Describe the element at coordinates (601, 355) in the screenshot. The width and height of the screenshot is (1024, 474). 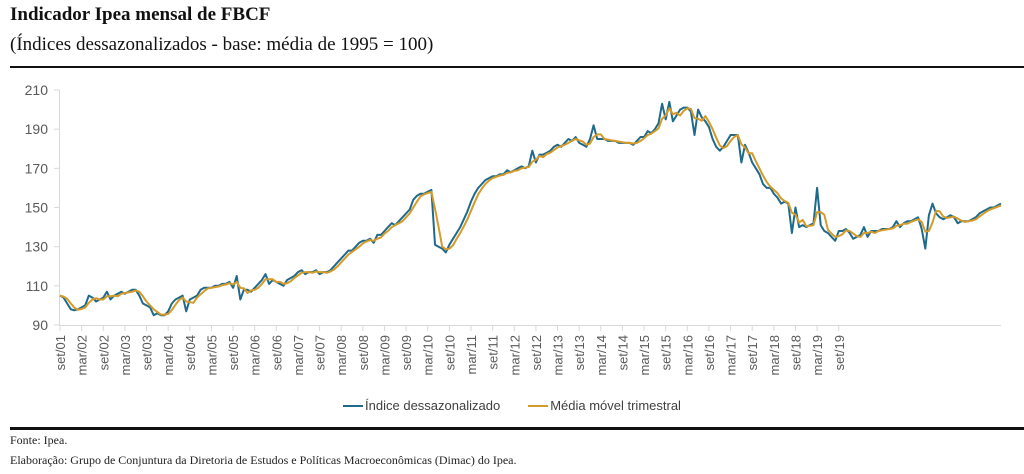
I see `x-tick-label: mar/14` at that location.